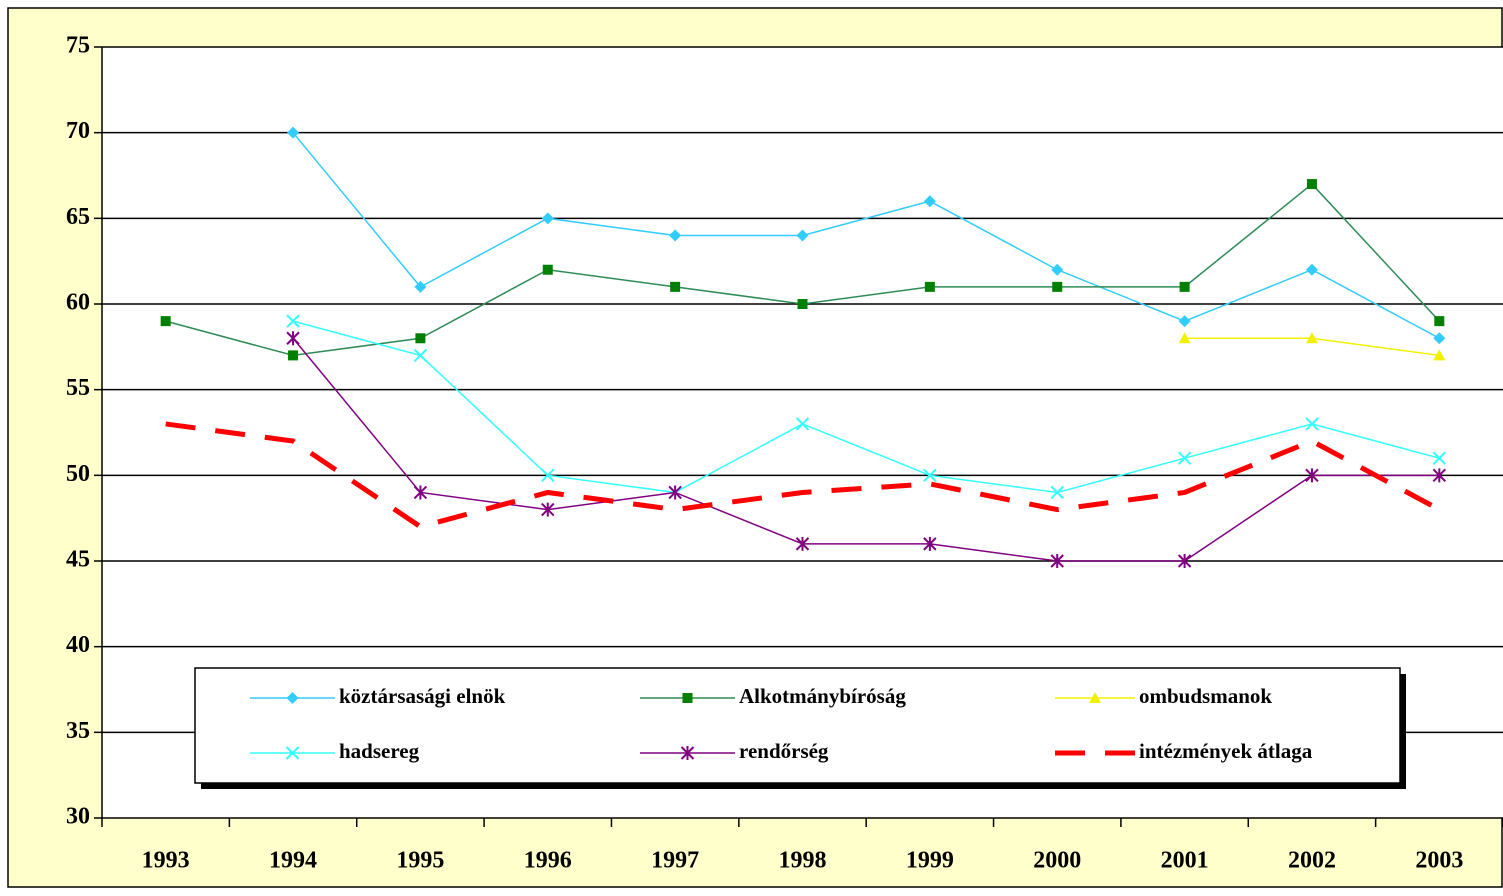 The height and width of the screenshot is (896, 1503). I want to click on x-tick-label: 1995, so click(420, 861).